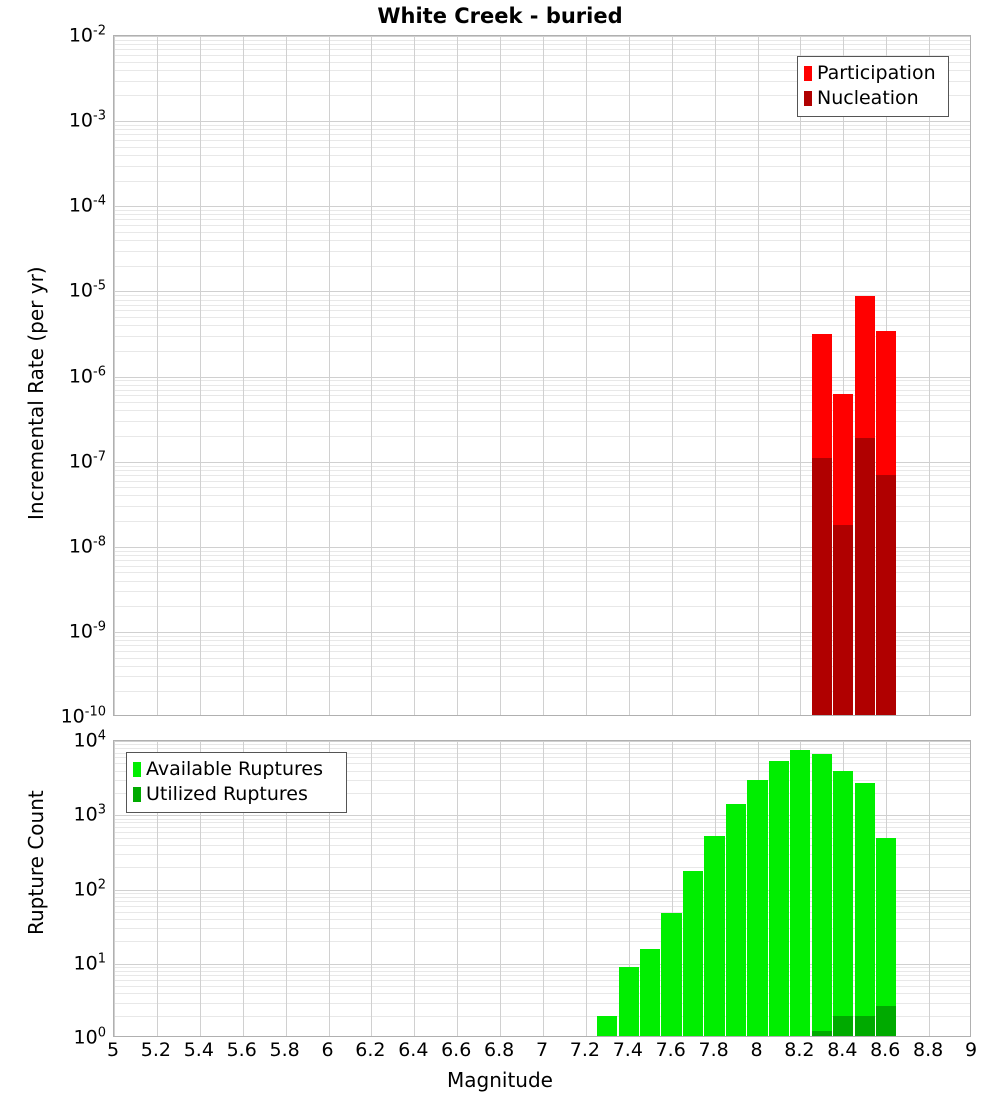  Describe the element at coordinates (928, 1050) in the screenshot. I see `x-tick-label: 8.8` at that location.